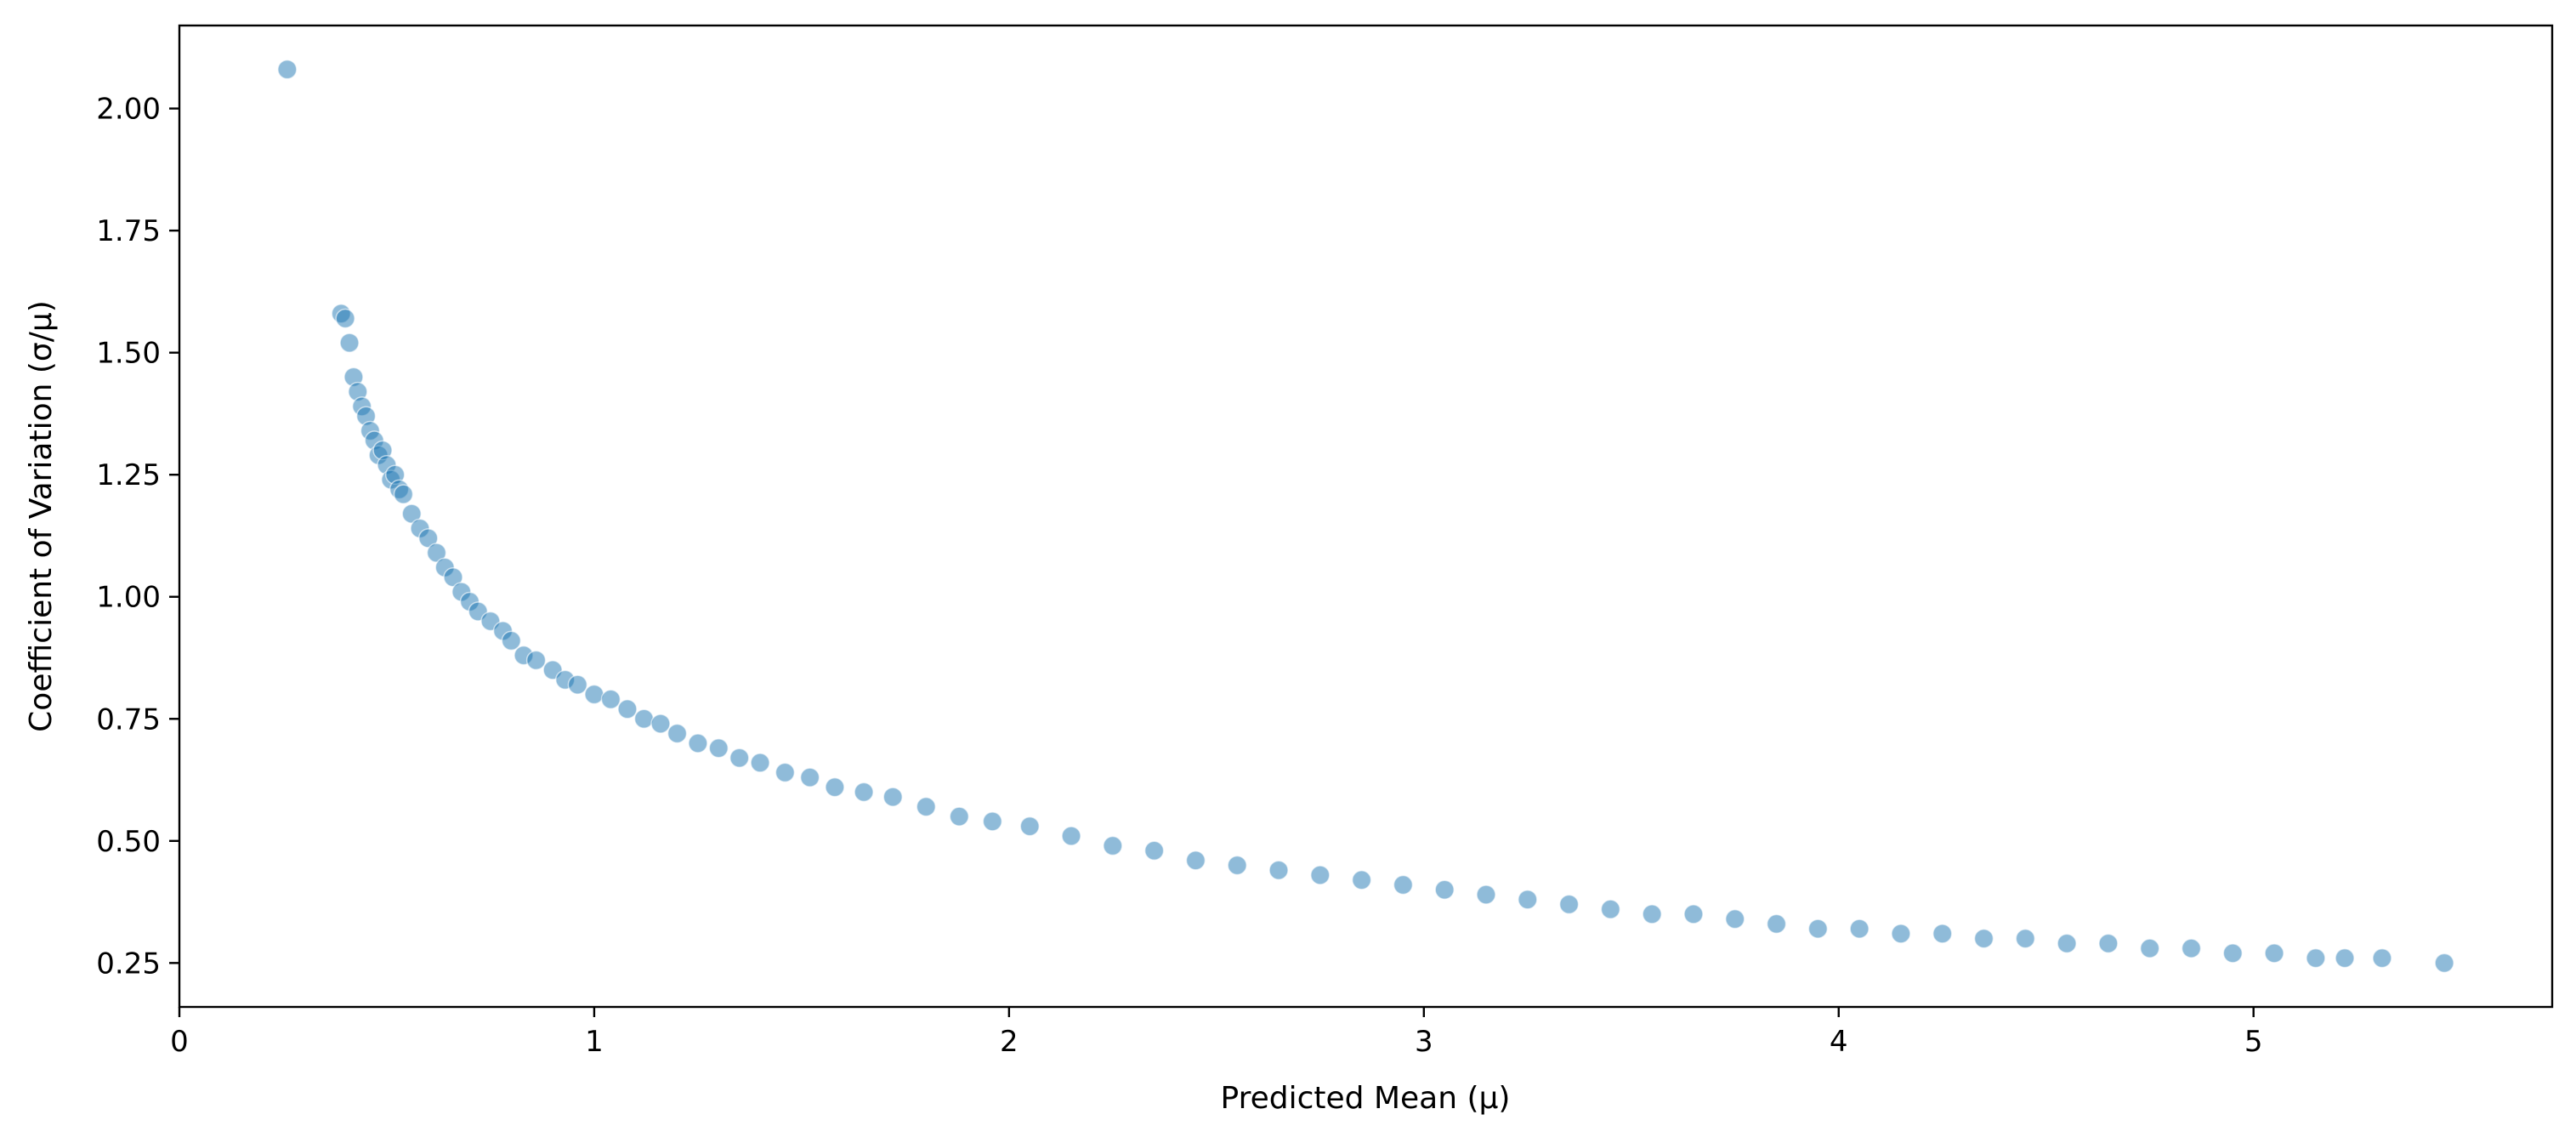 The height and width of the screenshot is (1143, 2576). What do you see at coordinates (42, 516) in the screenshot?
I see `y-axis-label: Coefficient of Variation (σ/μ)` at bounding box center [42, 516].